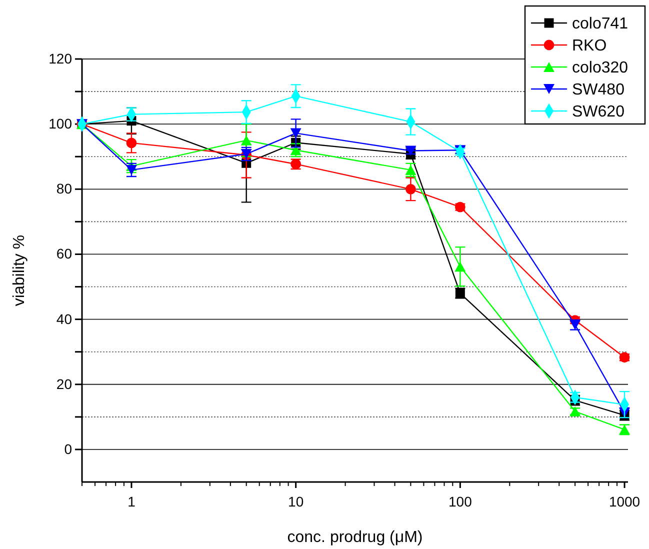  Describe the element at coordinates (19, 270) in the screenshot. I see `y-axis-title: viability %` at that location.